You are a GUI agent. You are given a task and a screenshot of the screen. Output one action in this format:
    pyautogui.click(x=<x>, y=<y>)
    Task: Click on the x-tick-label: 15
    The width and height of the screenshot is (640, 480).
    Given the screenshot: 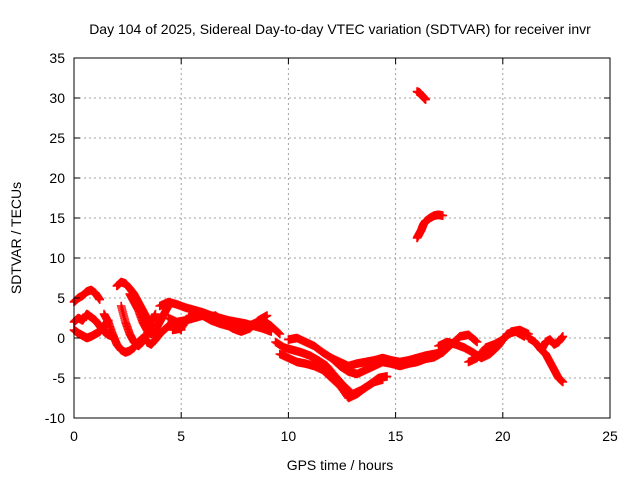 What is the action you would take?
    pyautogui.click(x=396, y=436)
    